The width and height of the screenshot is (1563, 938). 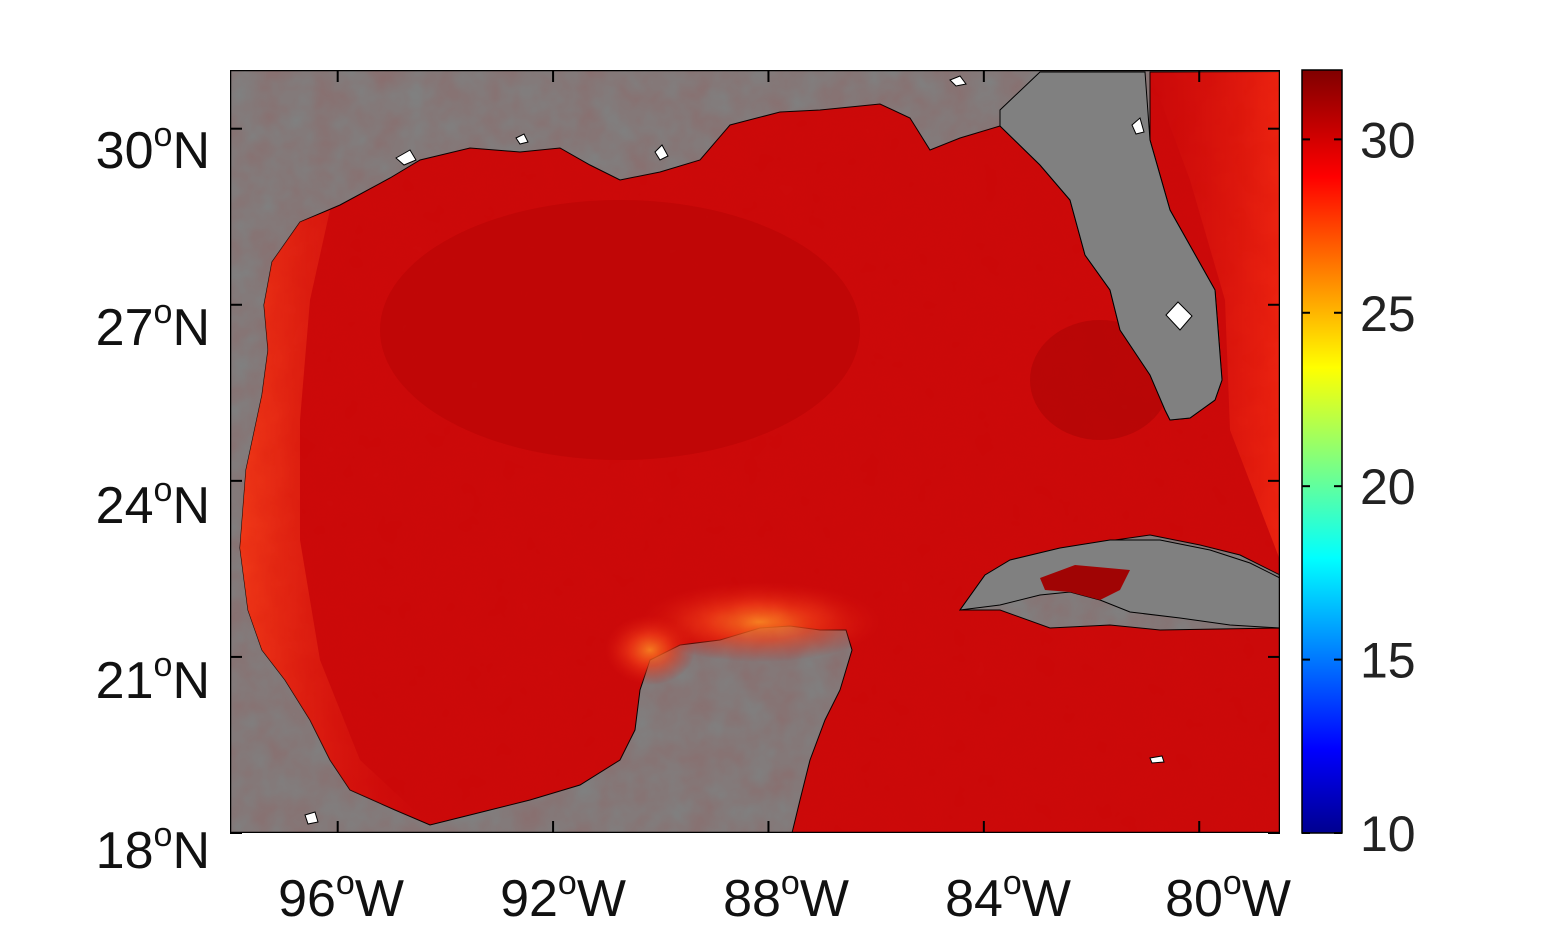 I want to click on land-masses, so click(x=1119, y=350).